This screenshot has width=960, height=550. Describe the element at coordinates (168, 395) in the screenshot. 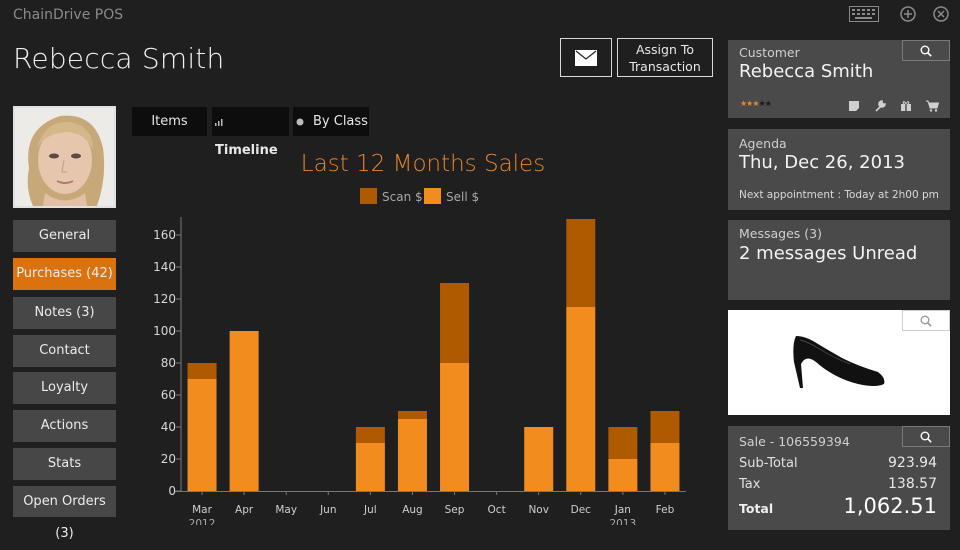

I see `y-tick-label-60: 60` at that location.